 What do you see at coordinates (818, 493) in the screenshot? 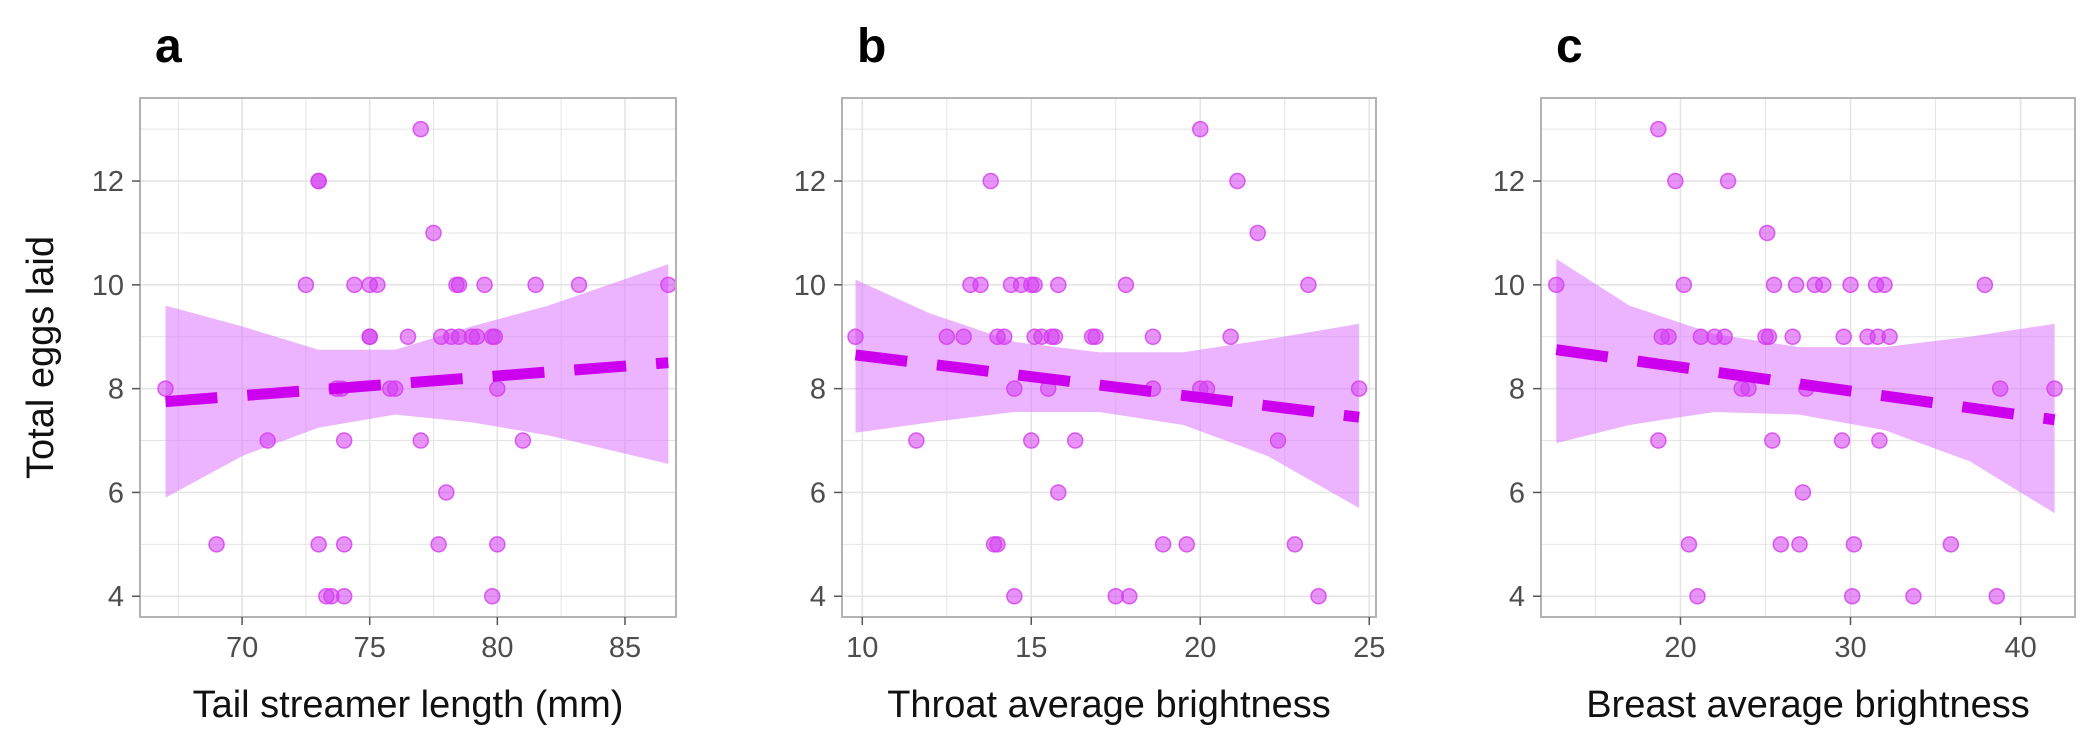
I see `y-tick-label: 6` at bounding box center [818, 493].